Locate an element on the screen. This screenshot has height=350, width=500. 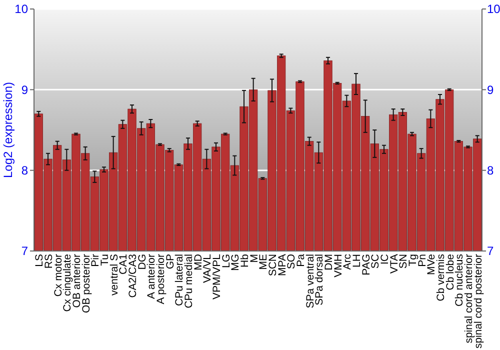
x-tick-label: OB posterior is located at coordinates (86, 283).